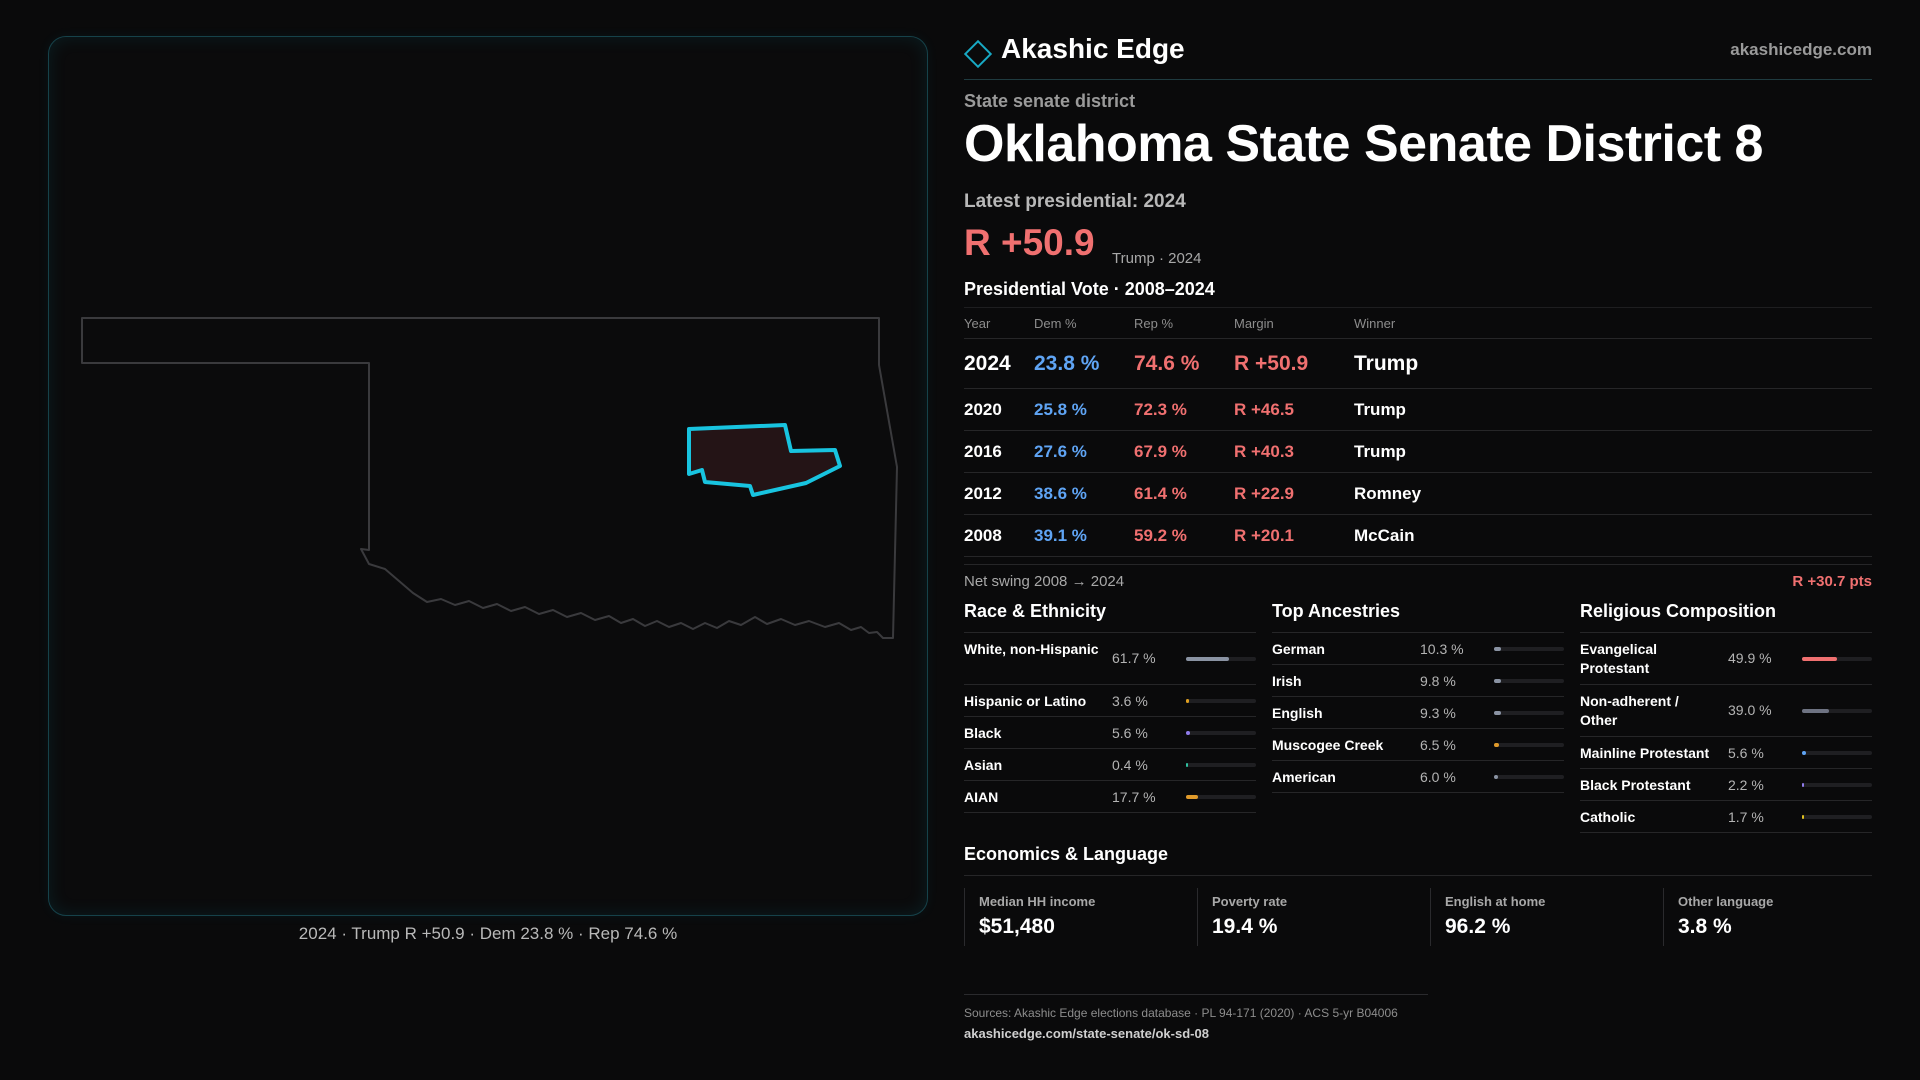 Image resolution: width=1920 pixels, height=1080 pixels. What do you see at coordinates (1297, 713) in the screenshot?
I see `item-label: English` at bounding box center [1297, 713].